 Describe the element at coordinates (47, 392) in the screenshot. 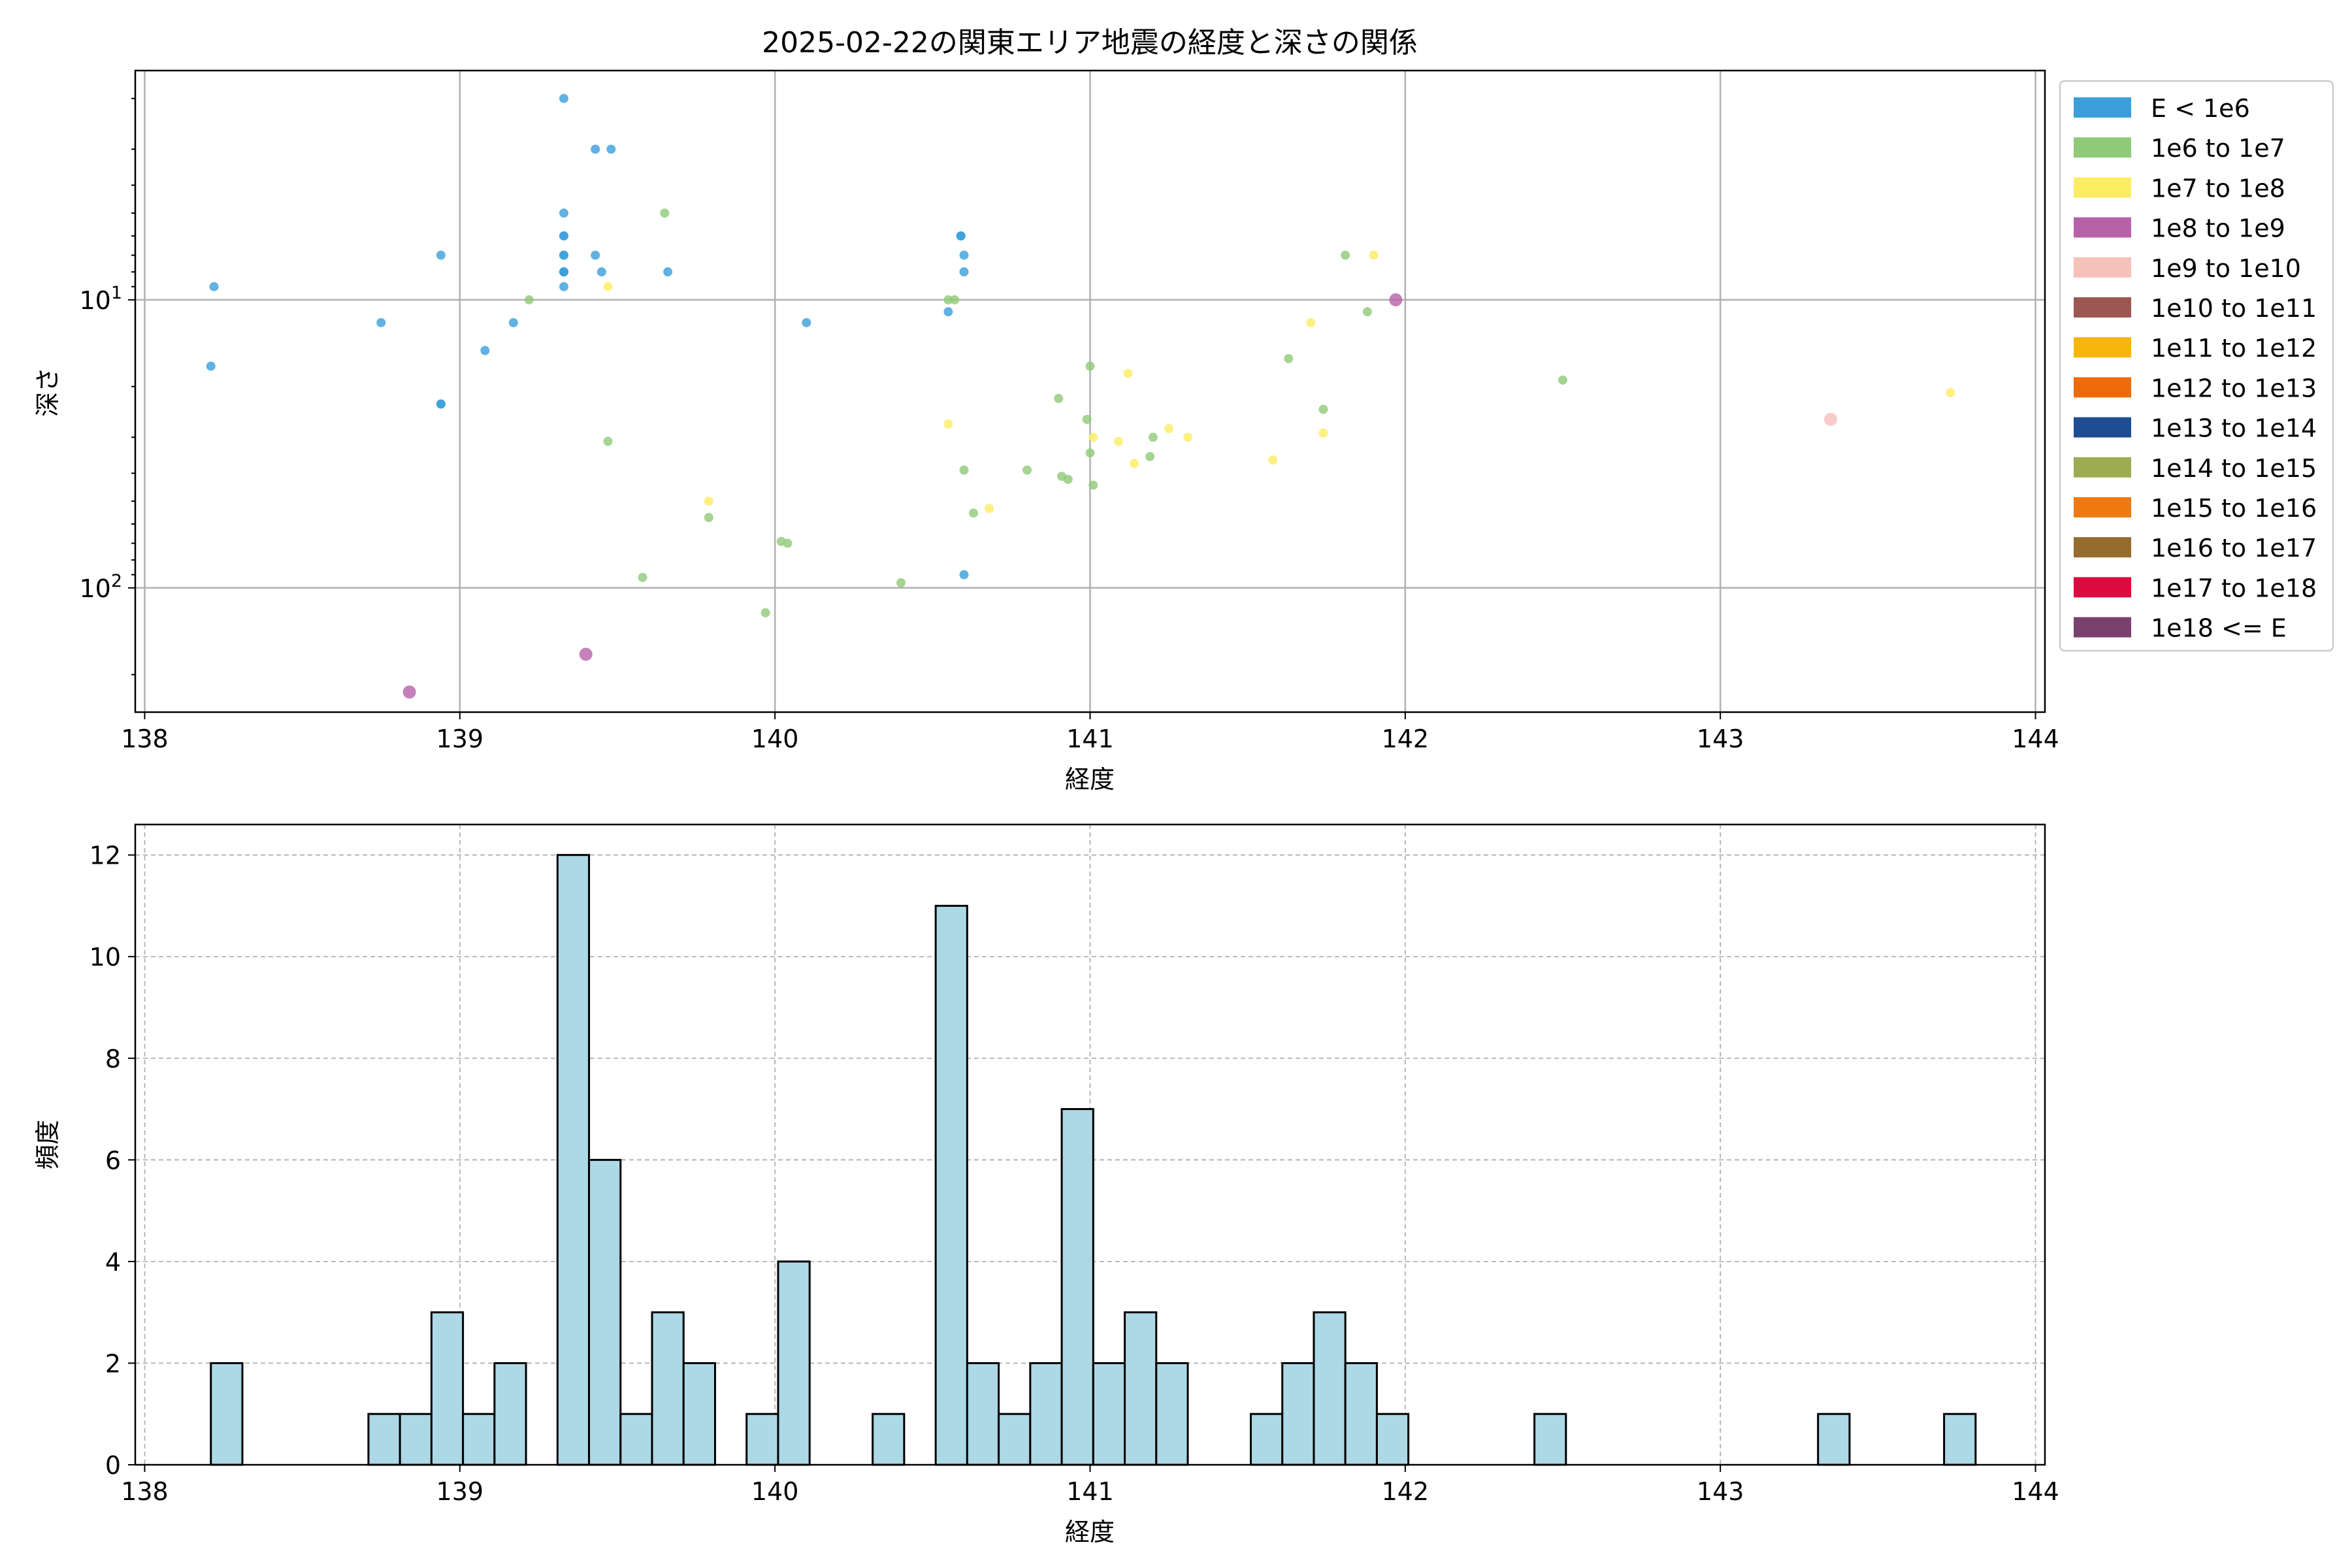

I see `scatter-y-axis-label: 深さ` at that location.